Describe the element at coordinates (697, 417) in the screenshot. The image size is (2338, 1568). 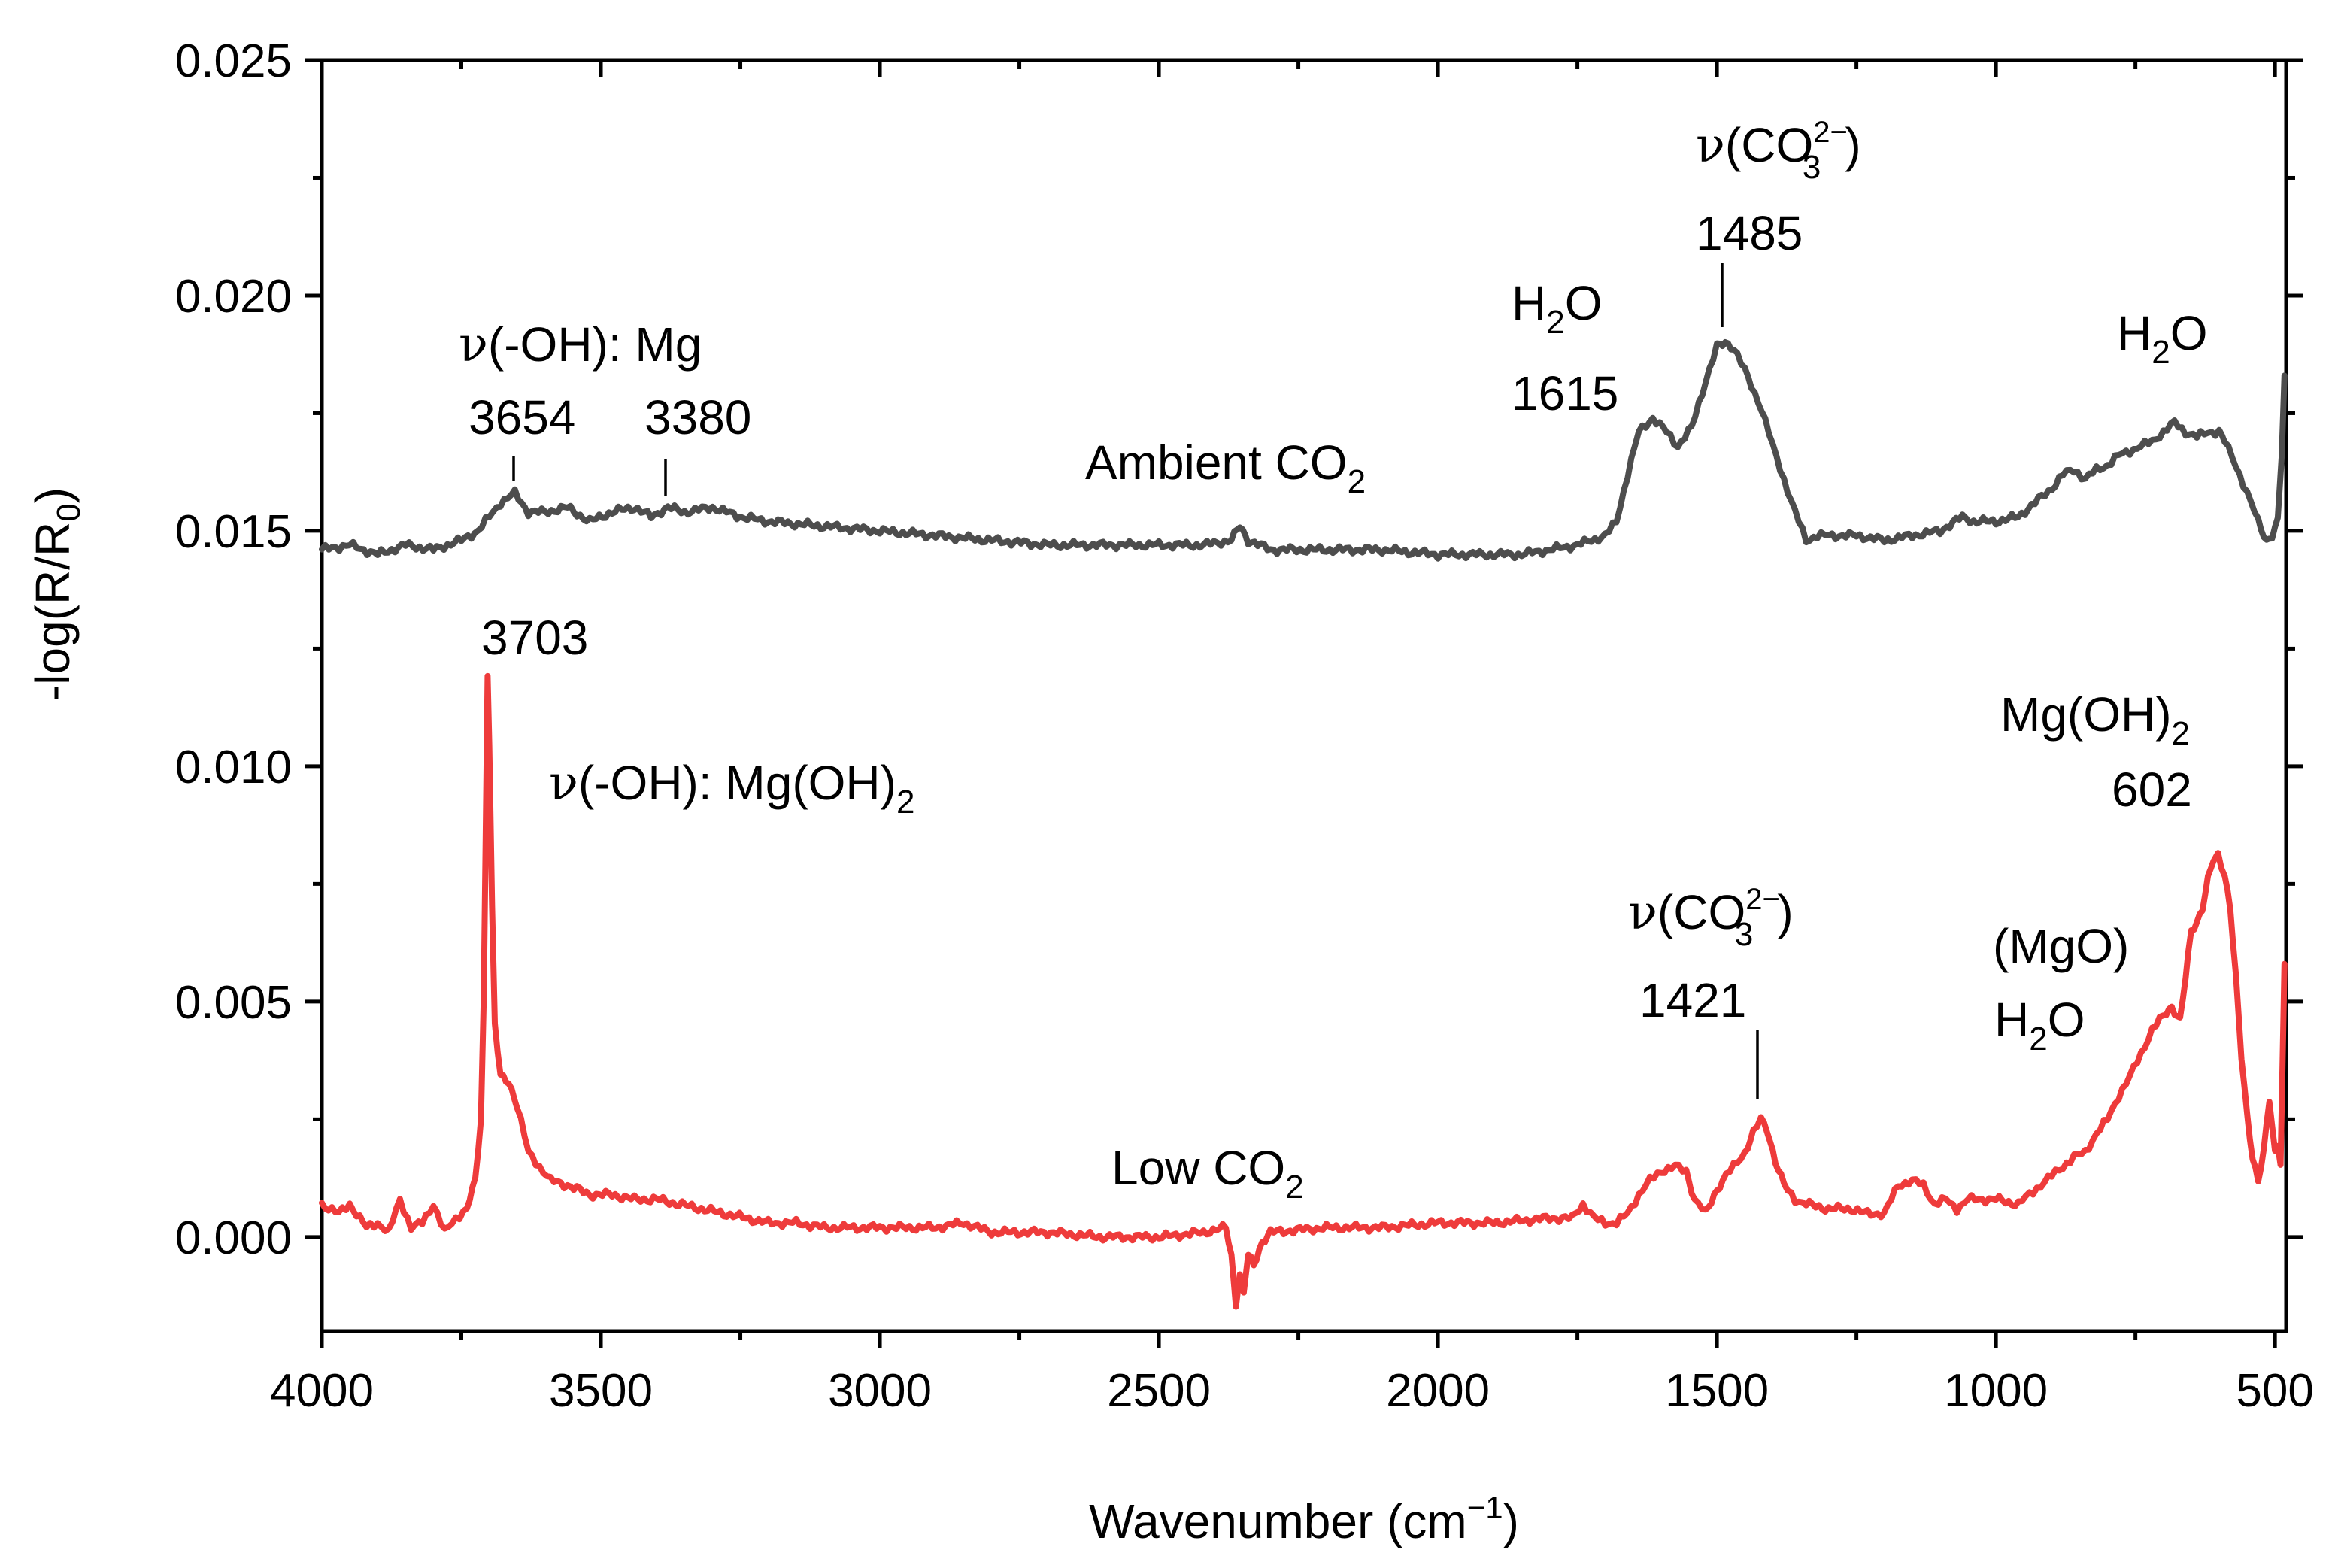
I see `annot-3380: 3380` at that location.